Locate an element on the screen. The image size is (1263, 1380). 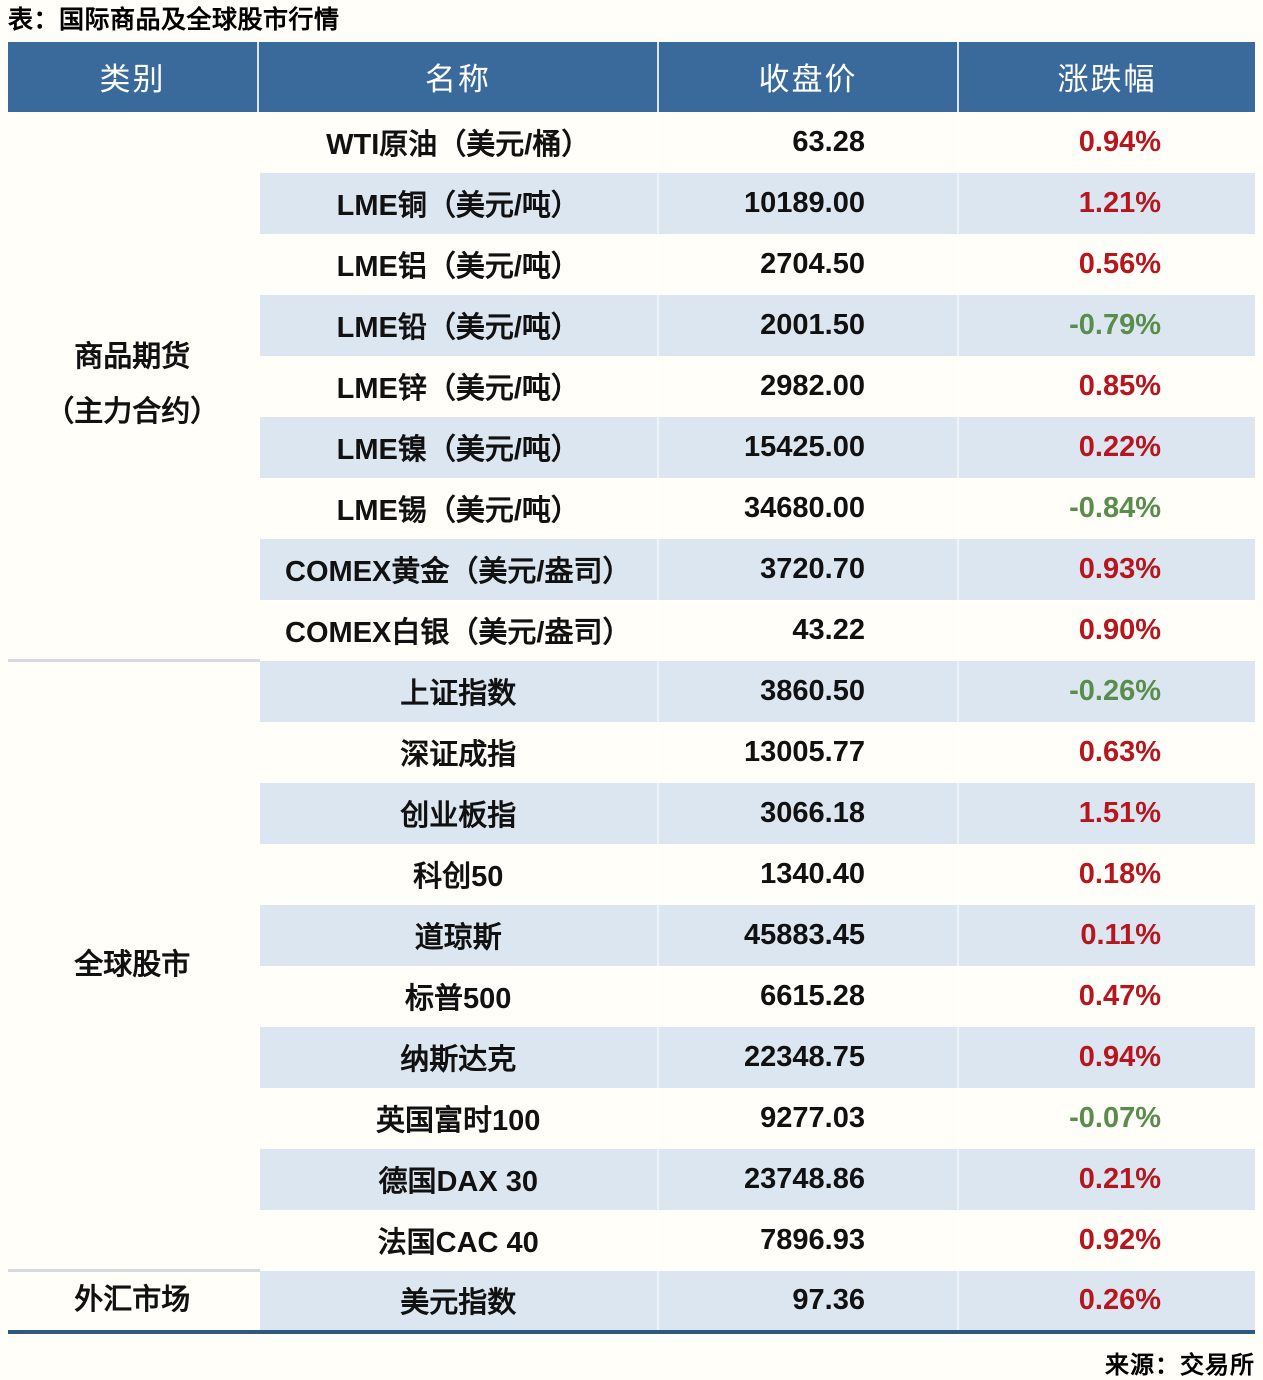
table-row: 纳斯达克 22348.75 0.94% is located at coordinates (631, 1057).